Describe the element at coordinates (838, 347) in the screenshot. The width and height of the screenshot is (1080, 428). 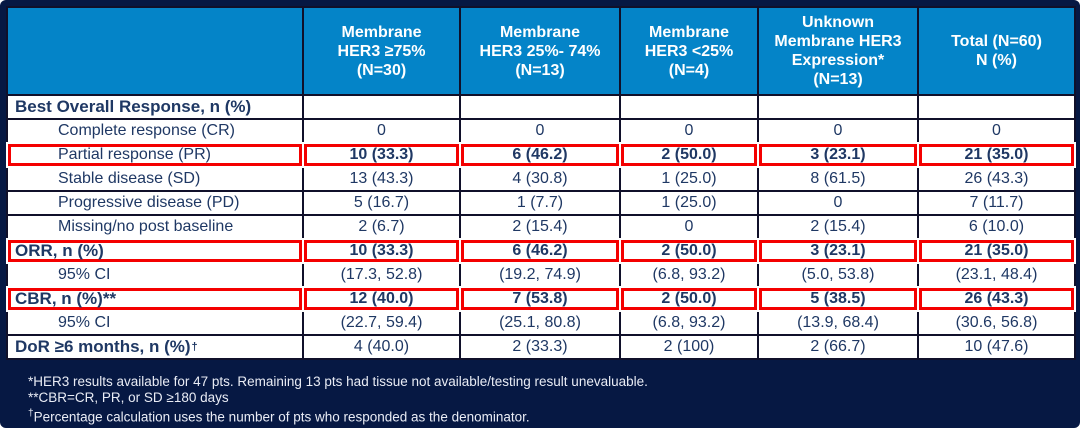
I see `value-cell: 2 (66.7)` at that location.